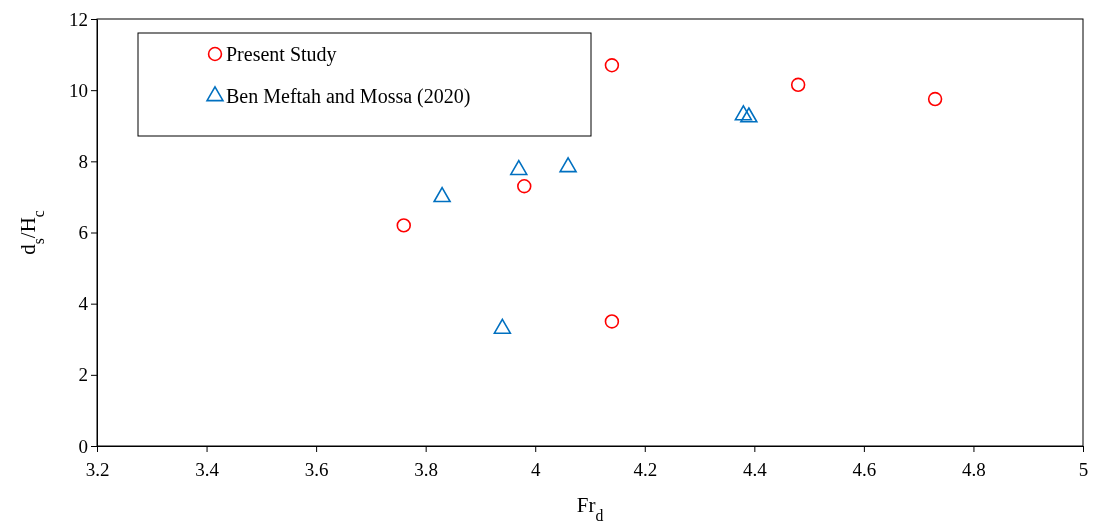  I want to click on x-tick-label: 3.4, so click(207, 469).